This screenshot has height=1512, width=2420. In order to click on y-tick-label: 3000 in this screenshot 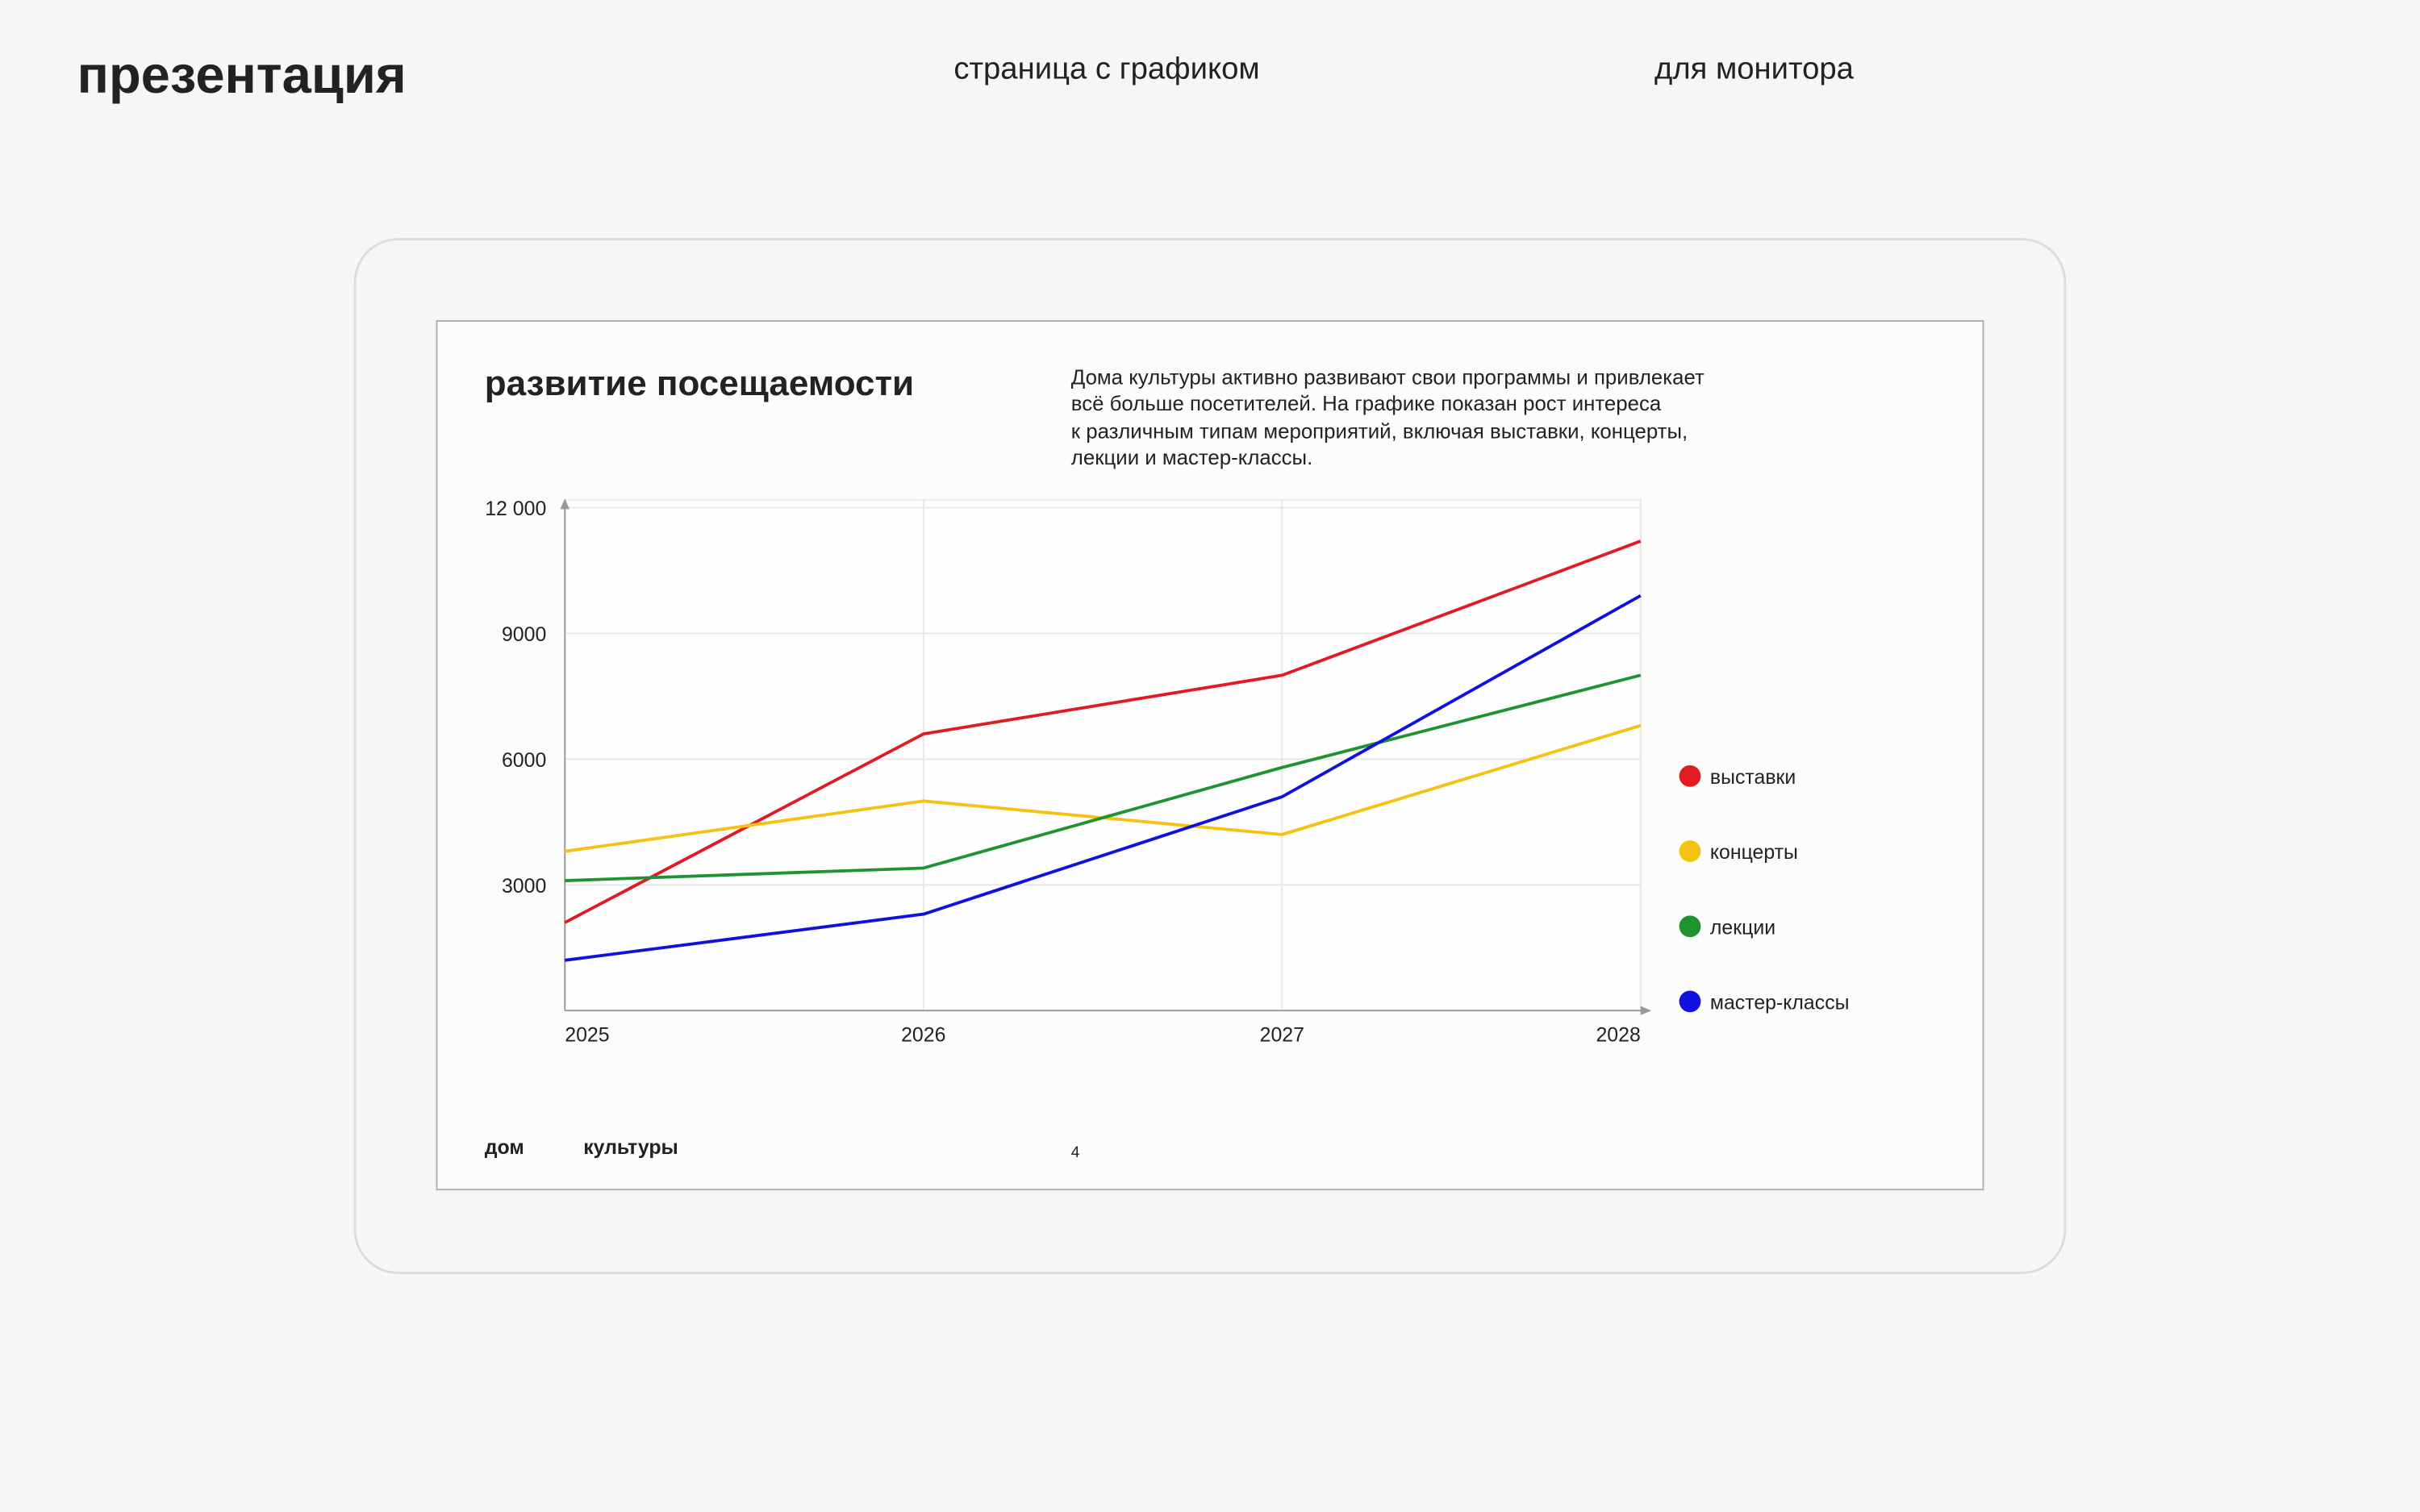, I will do `click(524, 886)`.